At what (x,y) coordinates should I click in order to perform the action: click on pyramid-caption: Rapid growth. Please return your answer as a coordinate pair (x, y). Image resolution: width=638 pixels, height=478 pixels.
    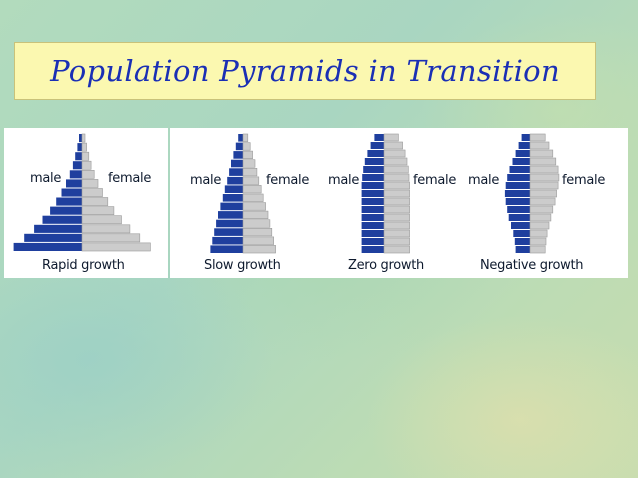
    Looking at the image, I should click on (83, 265).